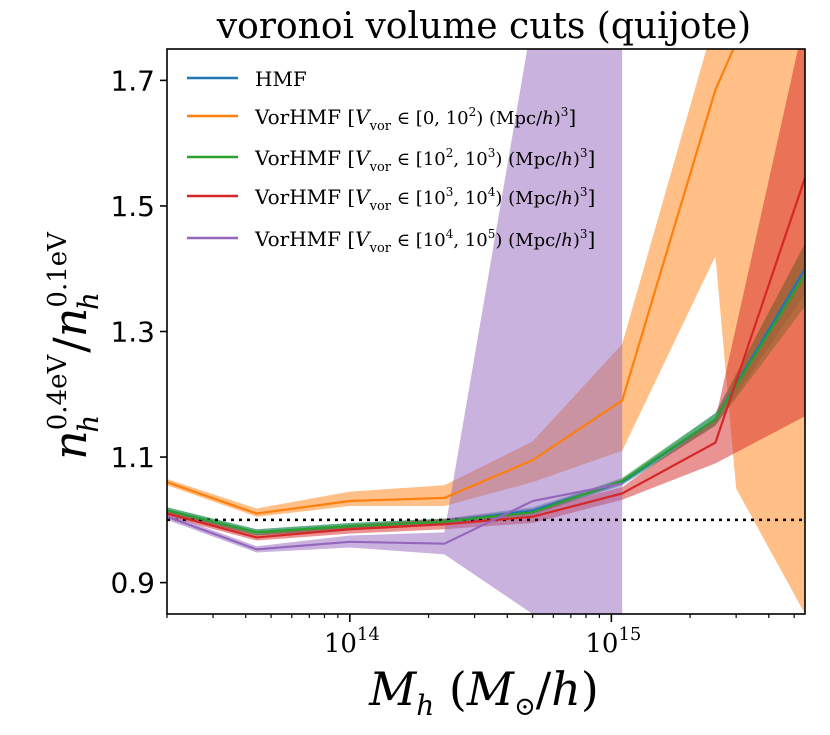  I want to click on legend-label-0: HMF, so click(281, 79).